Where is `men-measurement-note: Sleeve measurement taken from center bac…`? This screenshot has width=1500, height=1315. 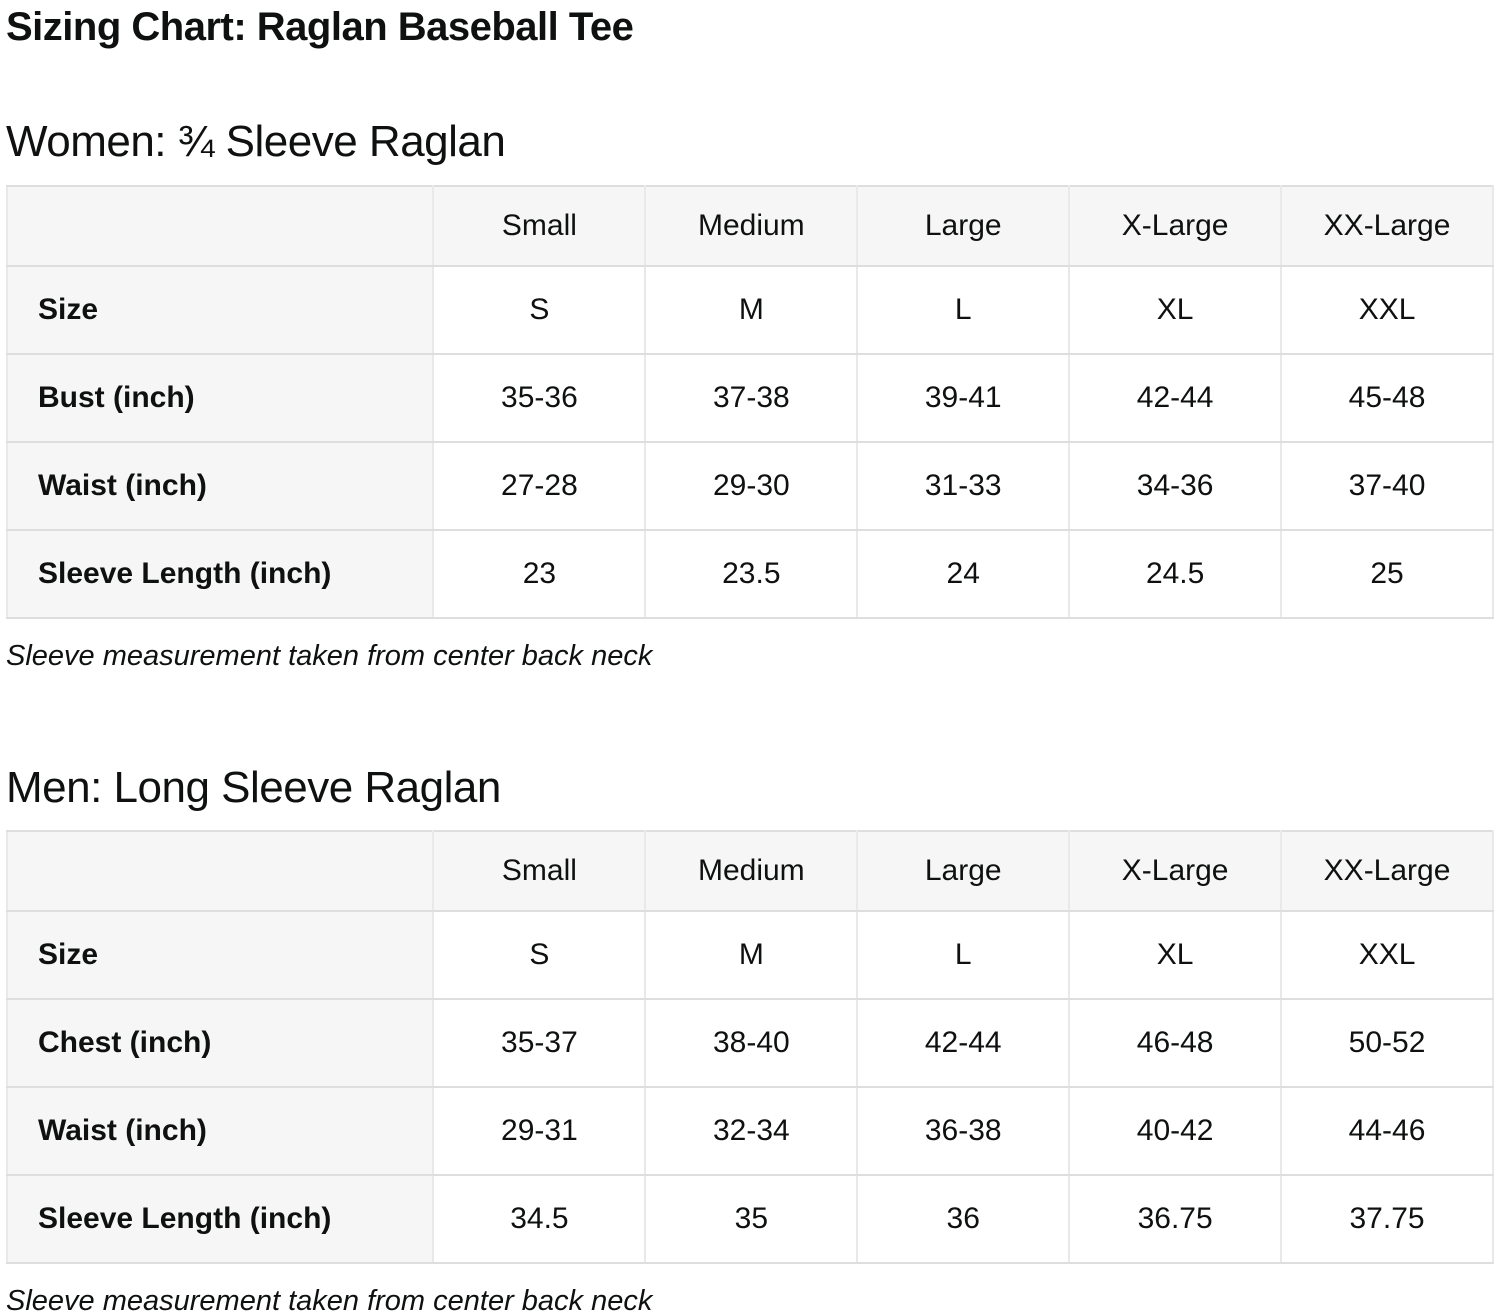
men-measurement-note: Sleeve measurement taken from center bac… is located at coordinates (329, 1300).